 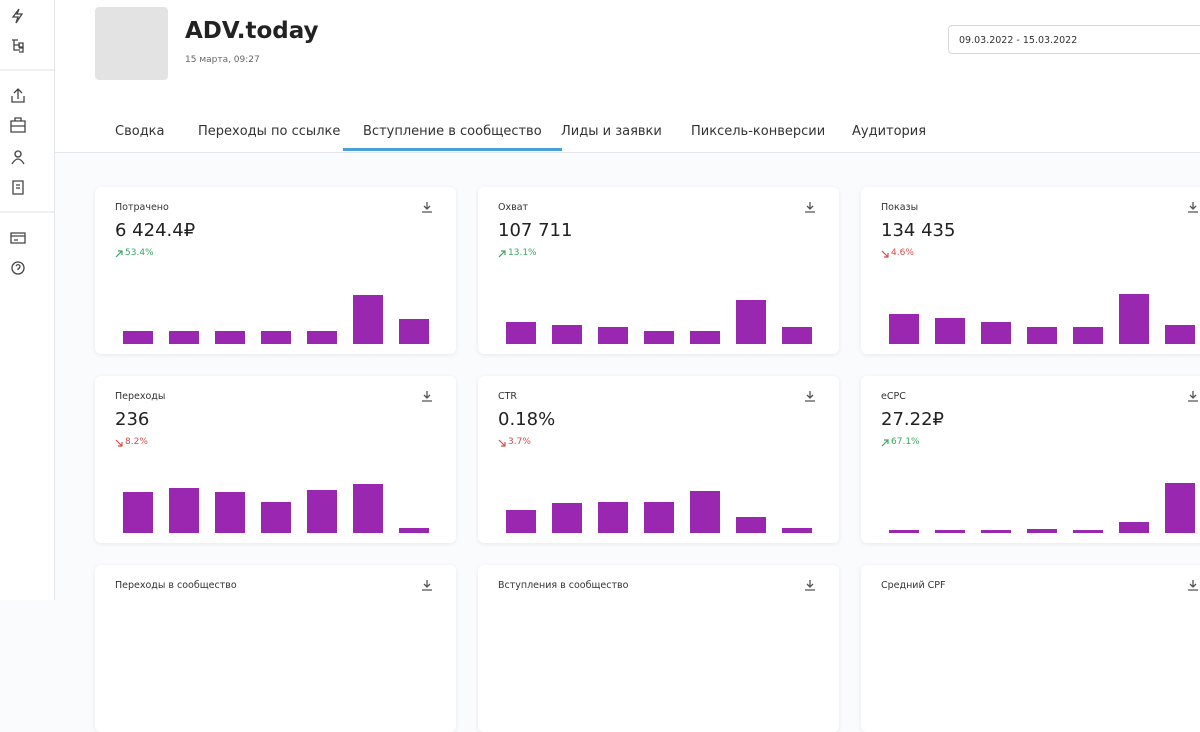 I want to click on card-title: Показы, so click(x=900, y=207).